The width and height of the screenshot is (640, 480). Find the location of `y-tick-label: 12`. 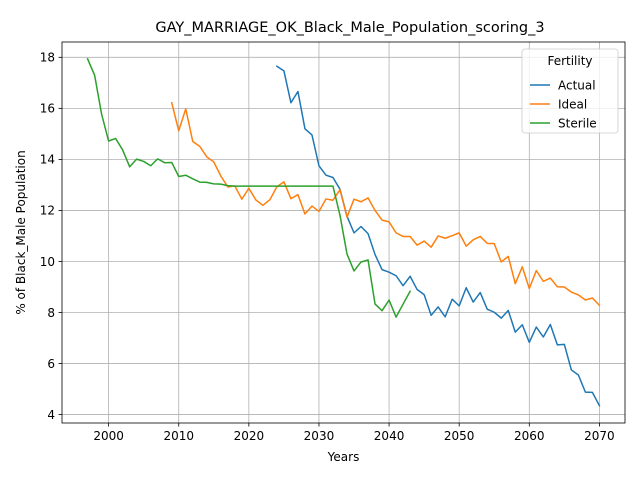

y-tick-label: 12 is located at coordinates (47, 211).